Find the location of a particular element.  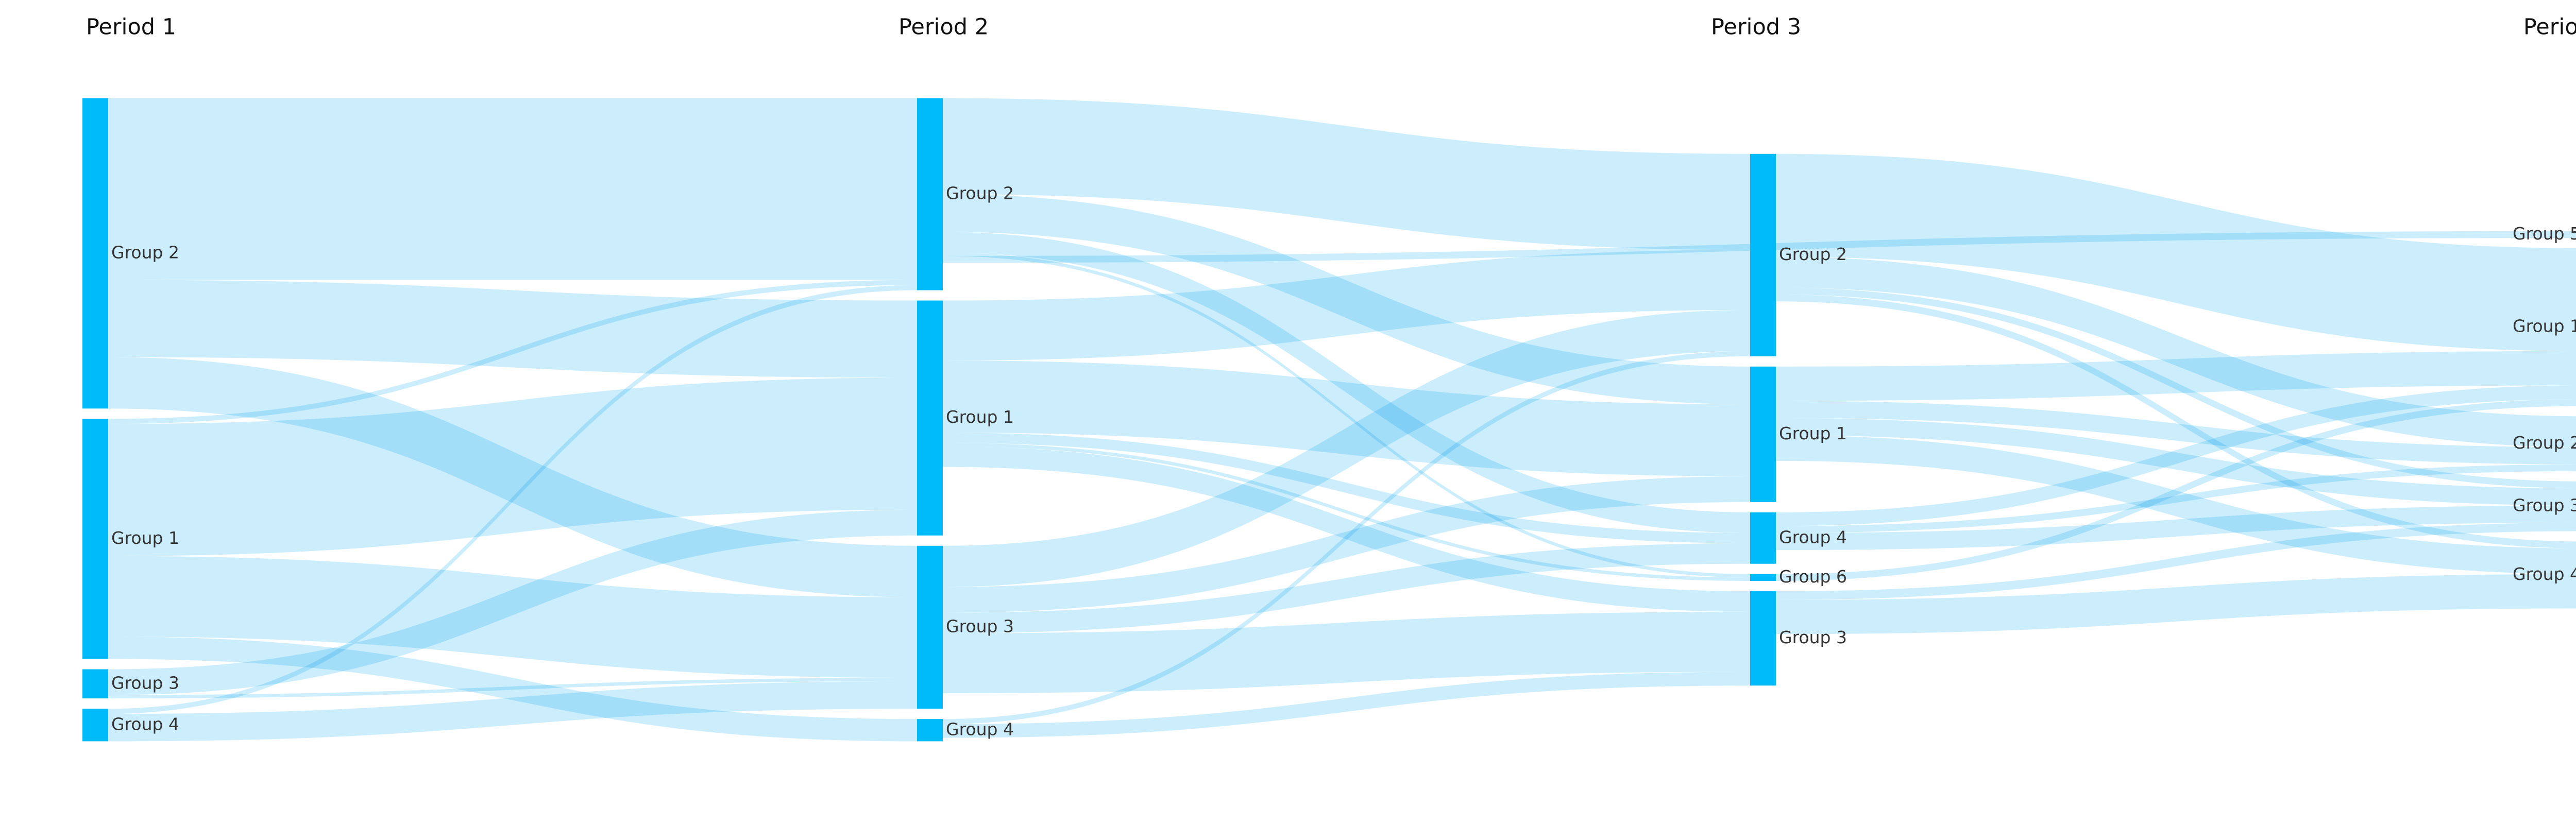

period-title: Period 1 is located at coordinates (131, 27).